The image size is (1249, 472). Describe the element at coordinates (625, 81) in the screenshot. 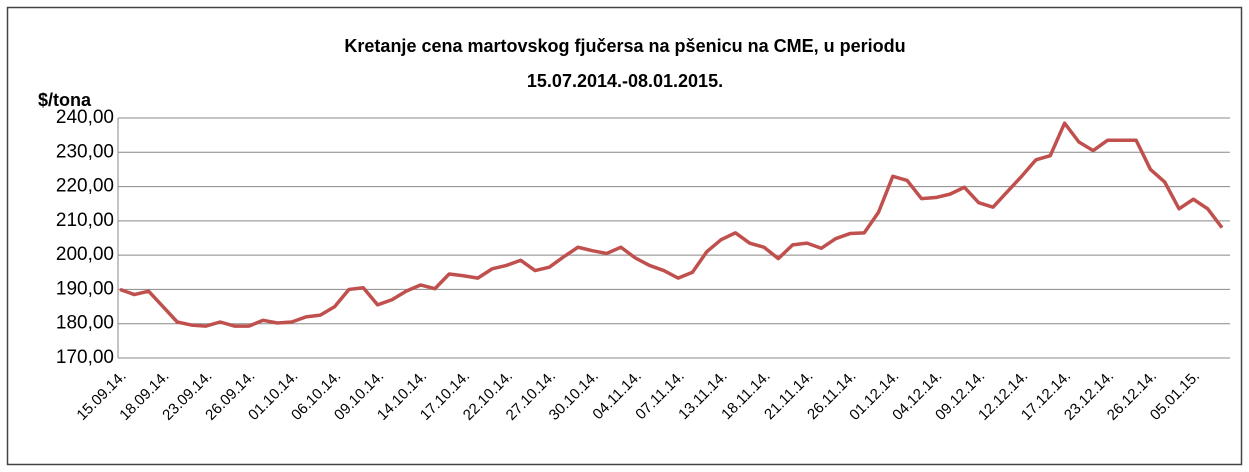

I see `chart-title: 15.07.2014.-08.01.2015.` at that location.